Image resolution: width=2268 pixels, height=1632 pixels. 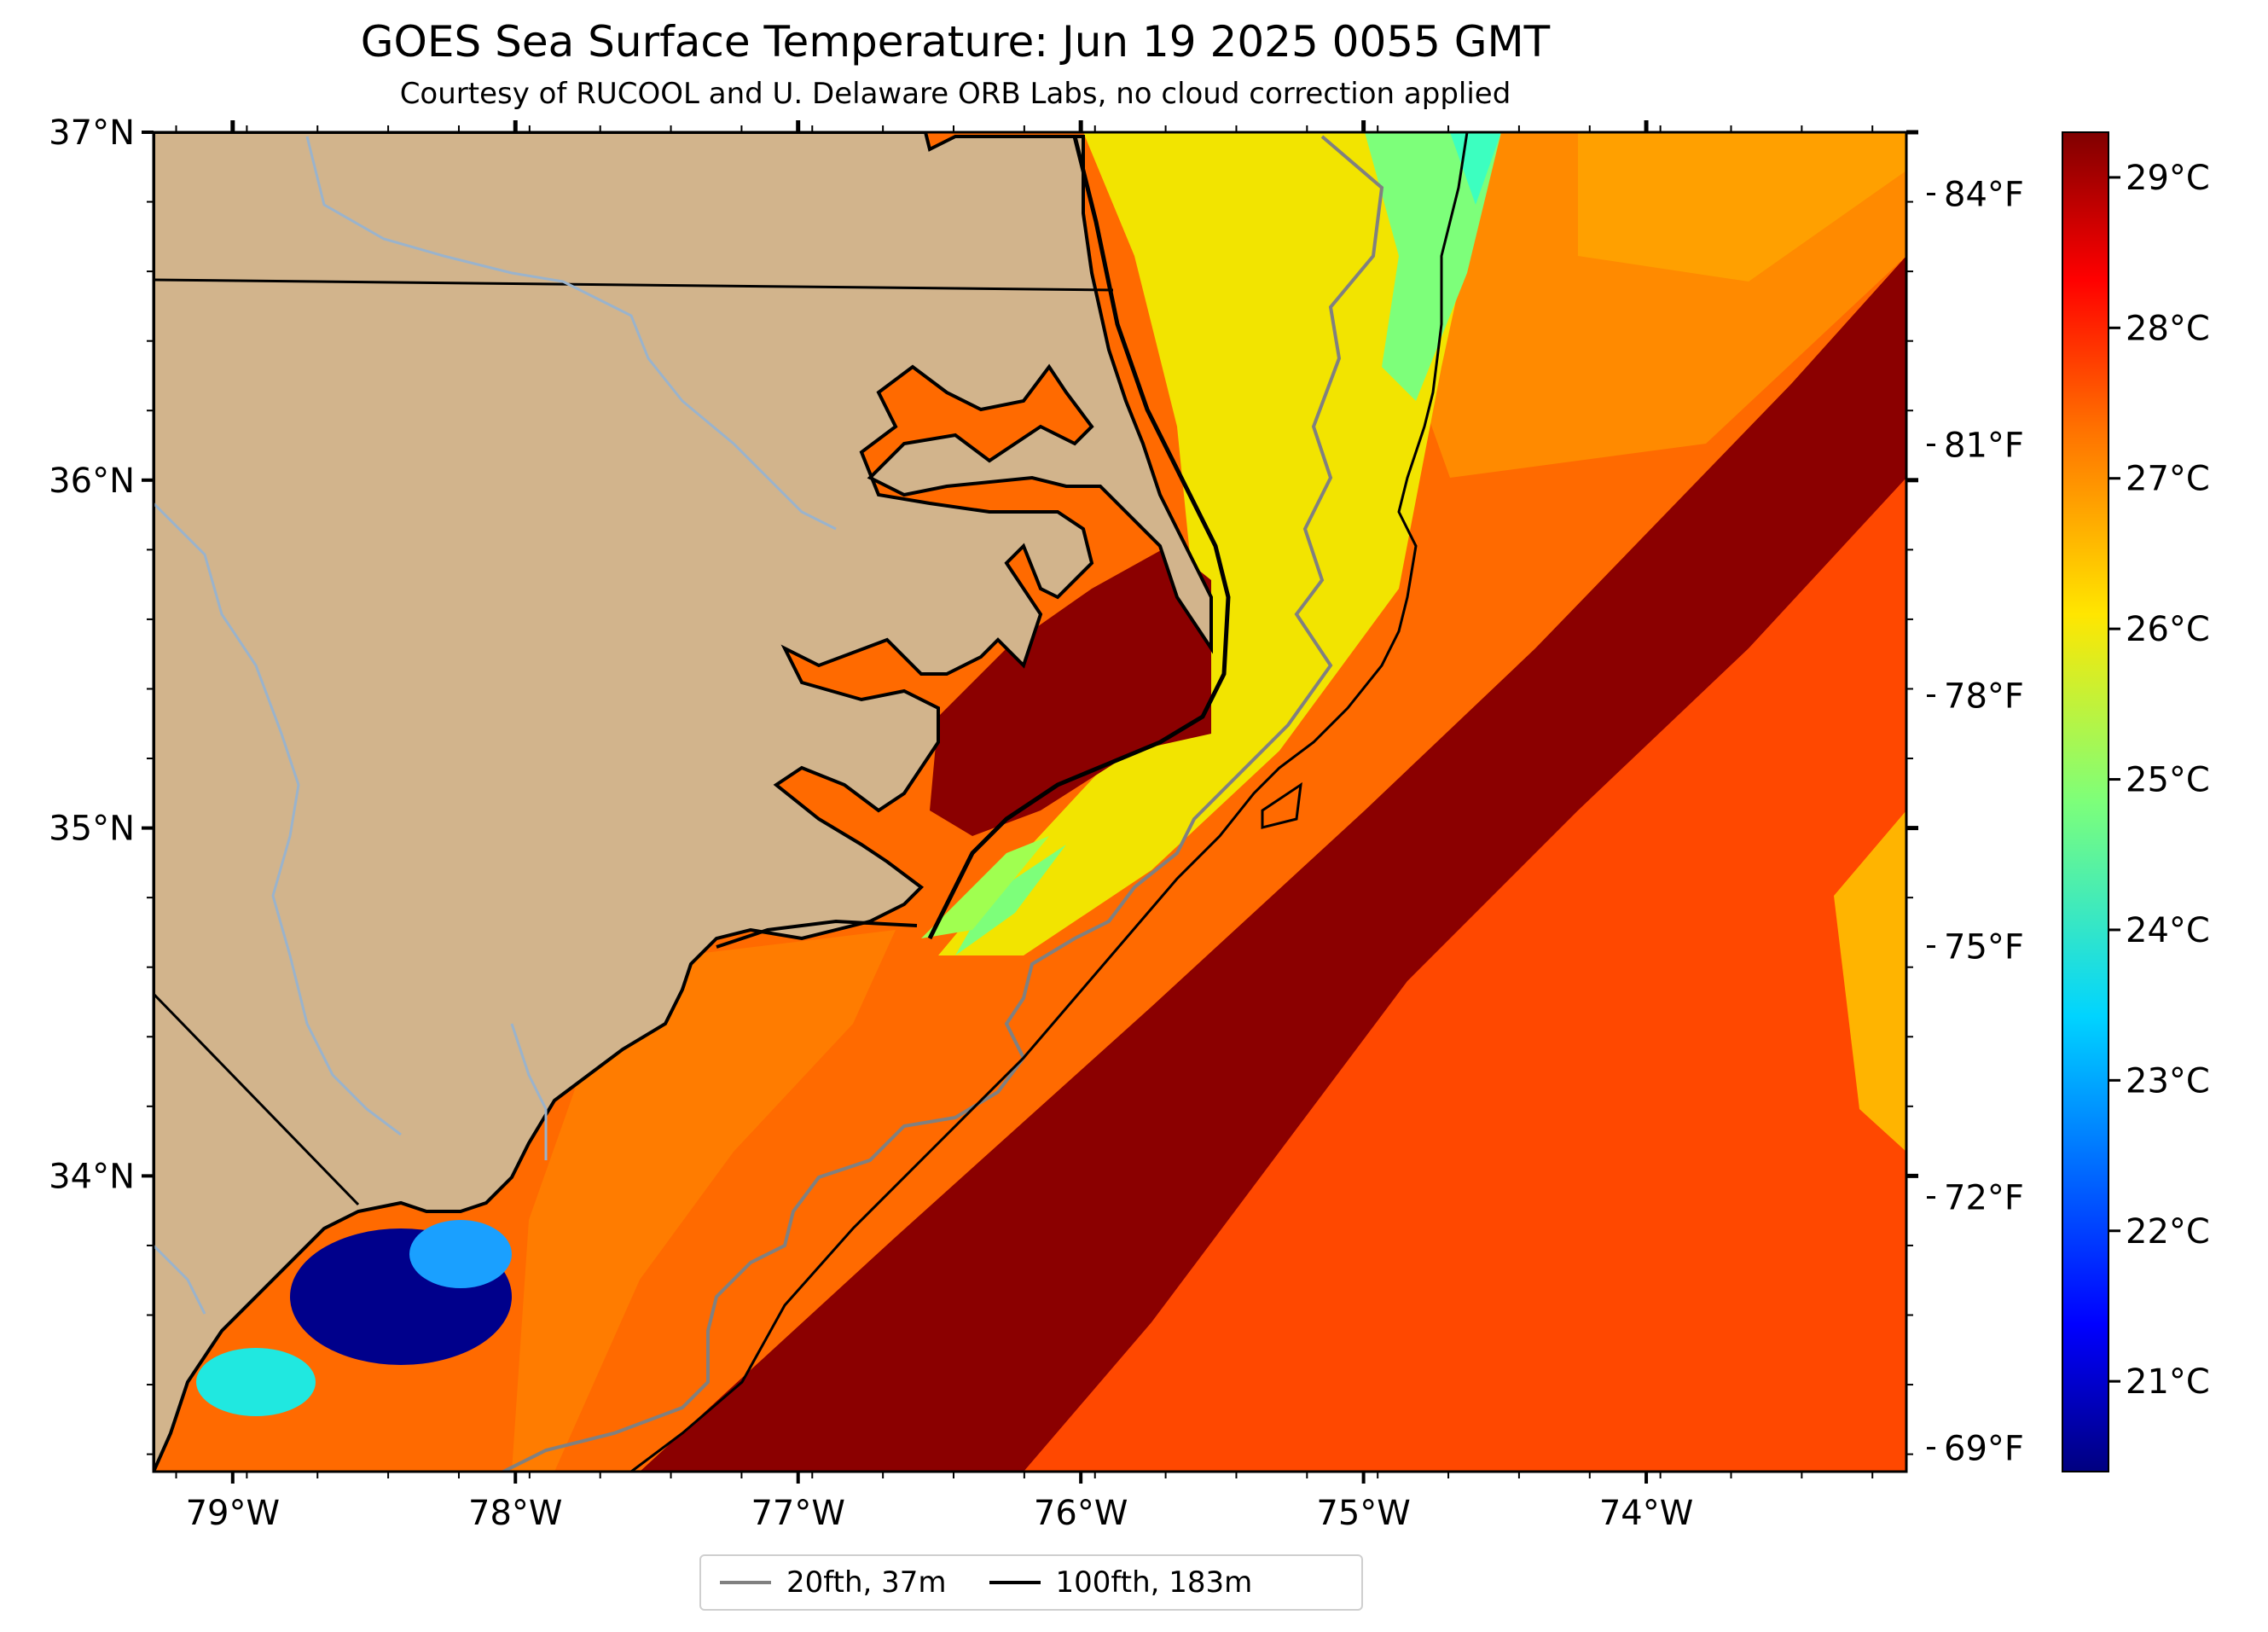 What do you see at coordinates (2168, 479) in the screenshot?
I see `colorbar-tick-label: 27°C` at bounding box center [2168, 479].